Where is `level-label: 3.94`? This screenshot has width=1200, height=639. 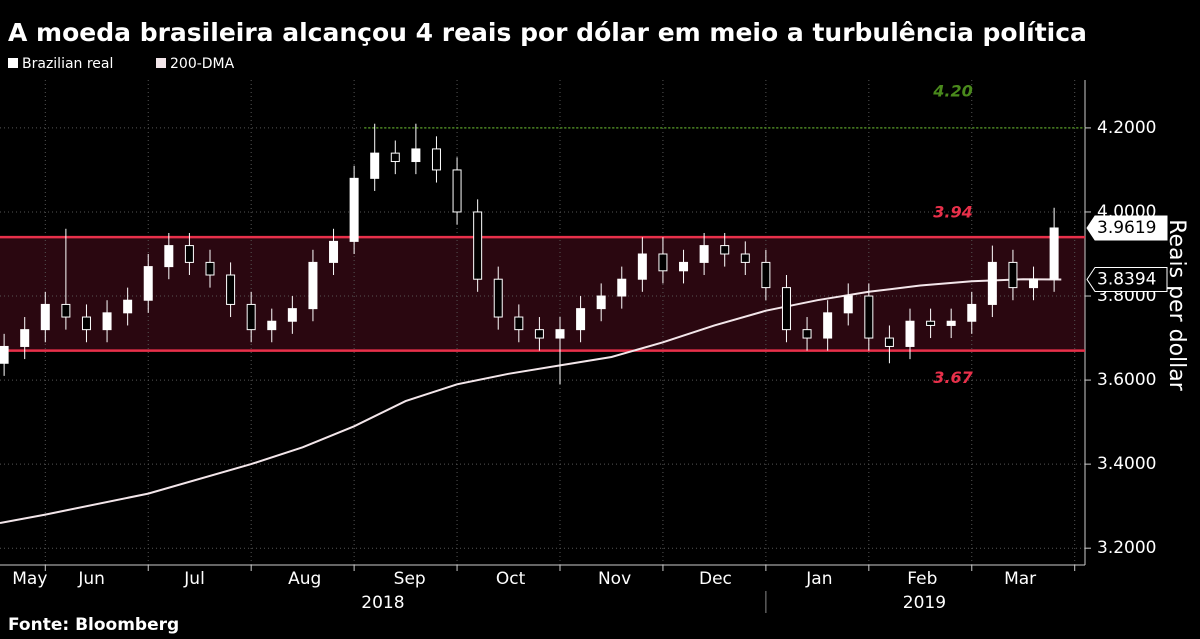
level-label: 3.94 is located at coordinates (952, 212).